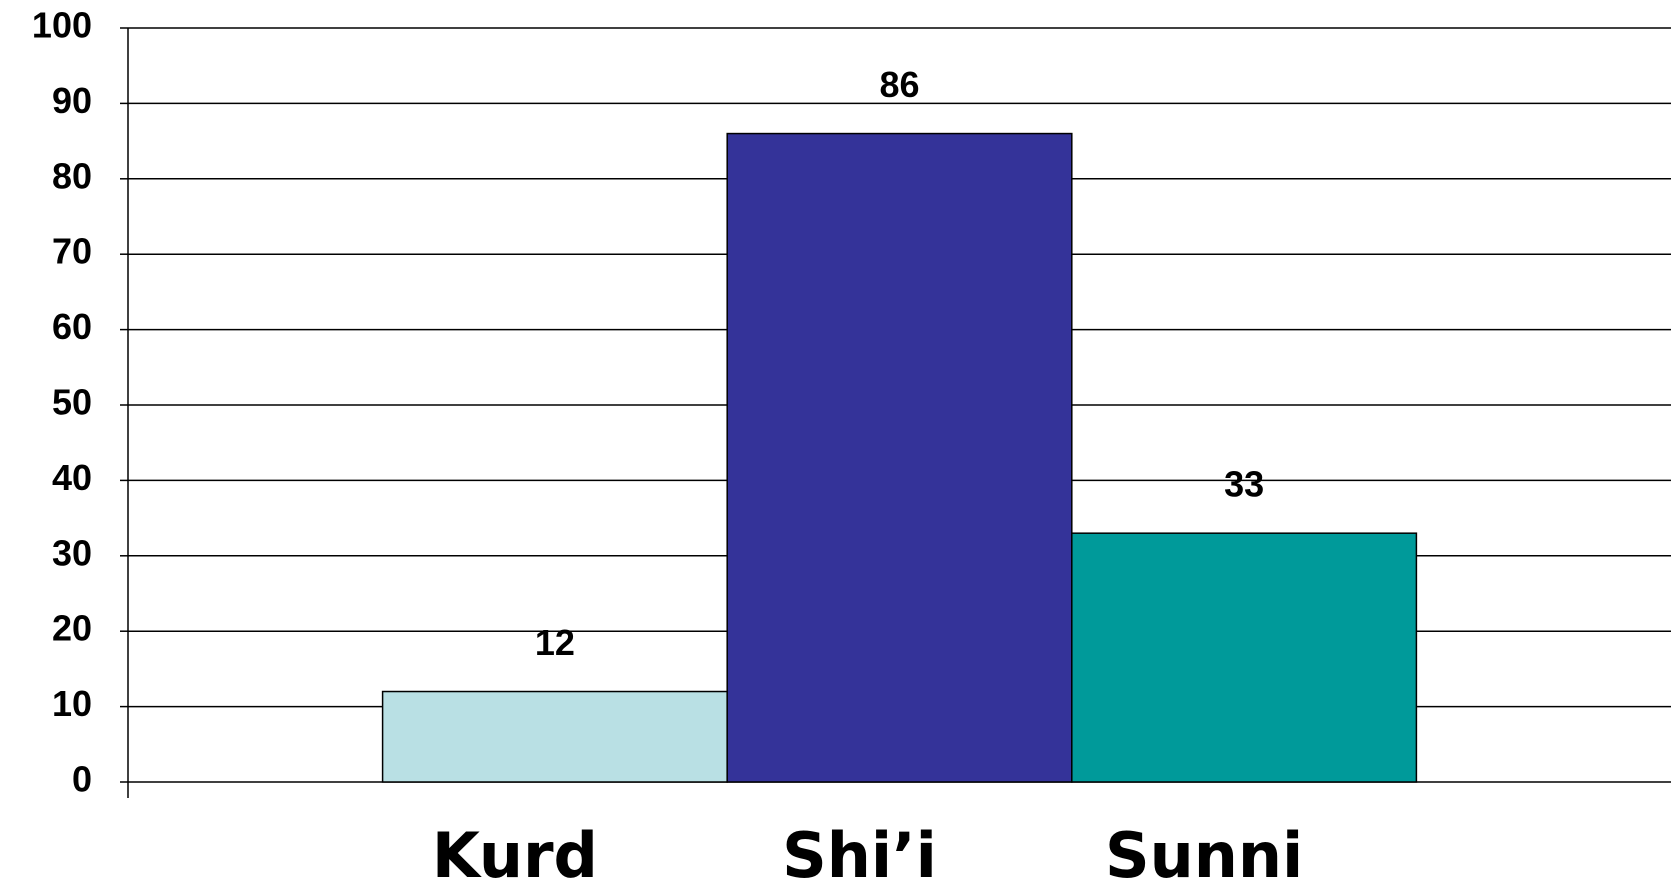  What do you see at coordinates (72, 703) in the screenshot?
I see `y-tick-label: 10` at bounding box center [72, 703].